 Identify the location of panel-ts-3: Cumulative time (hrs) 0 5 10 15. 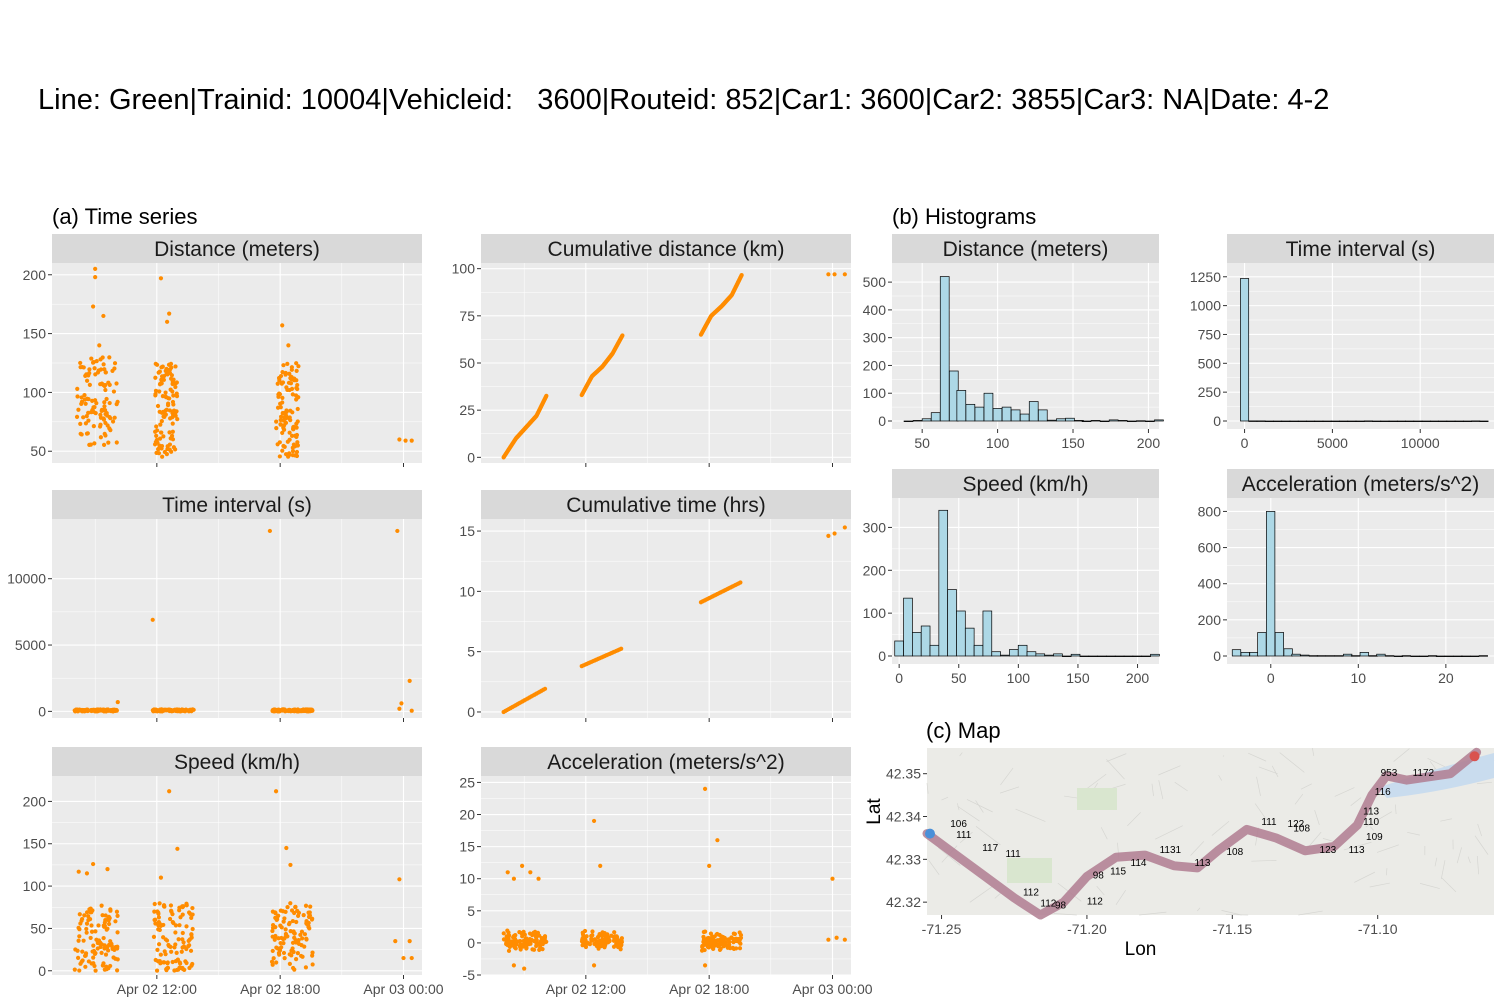
(655, 606).